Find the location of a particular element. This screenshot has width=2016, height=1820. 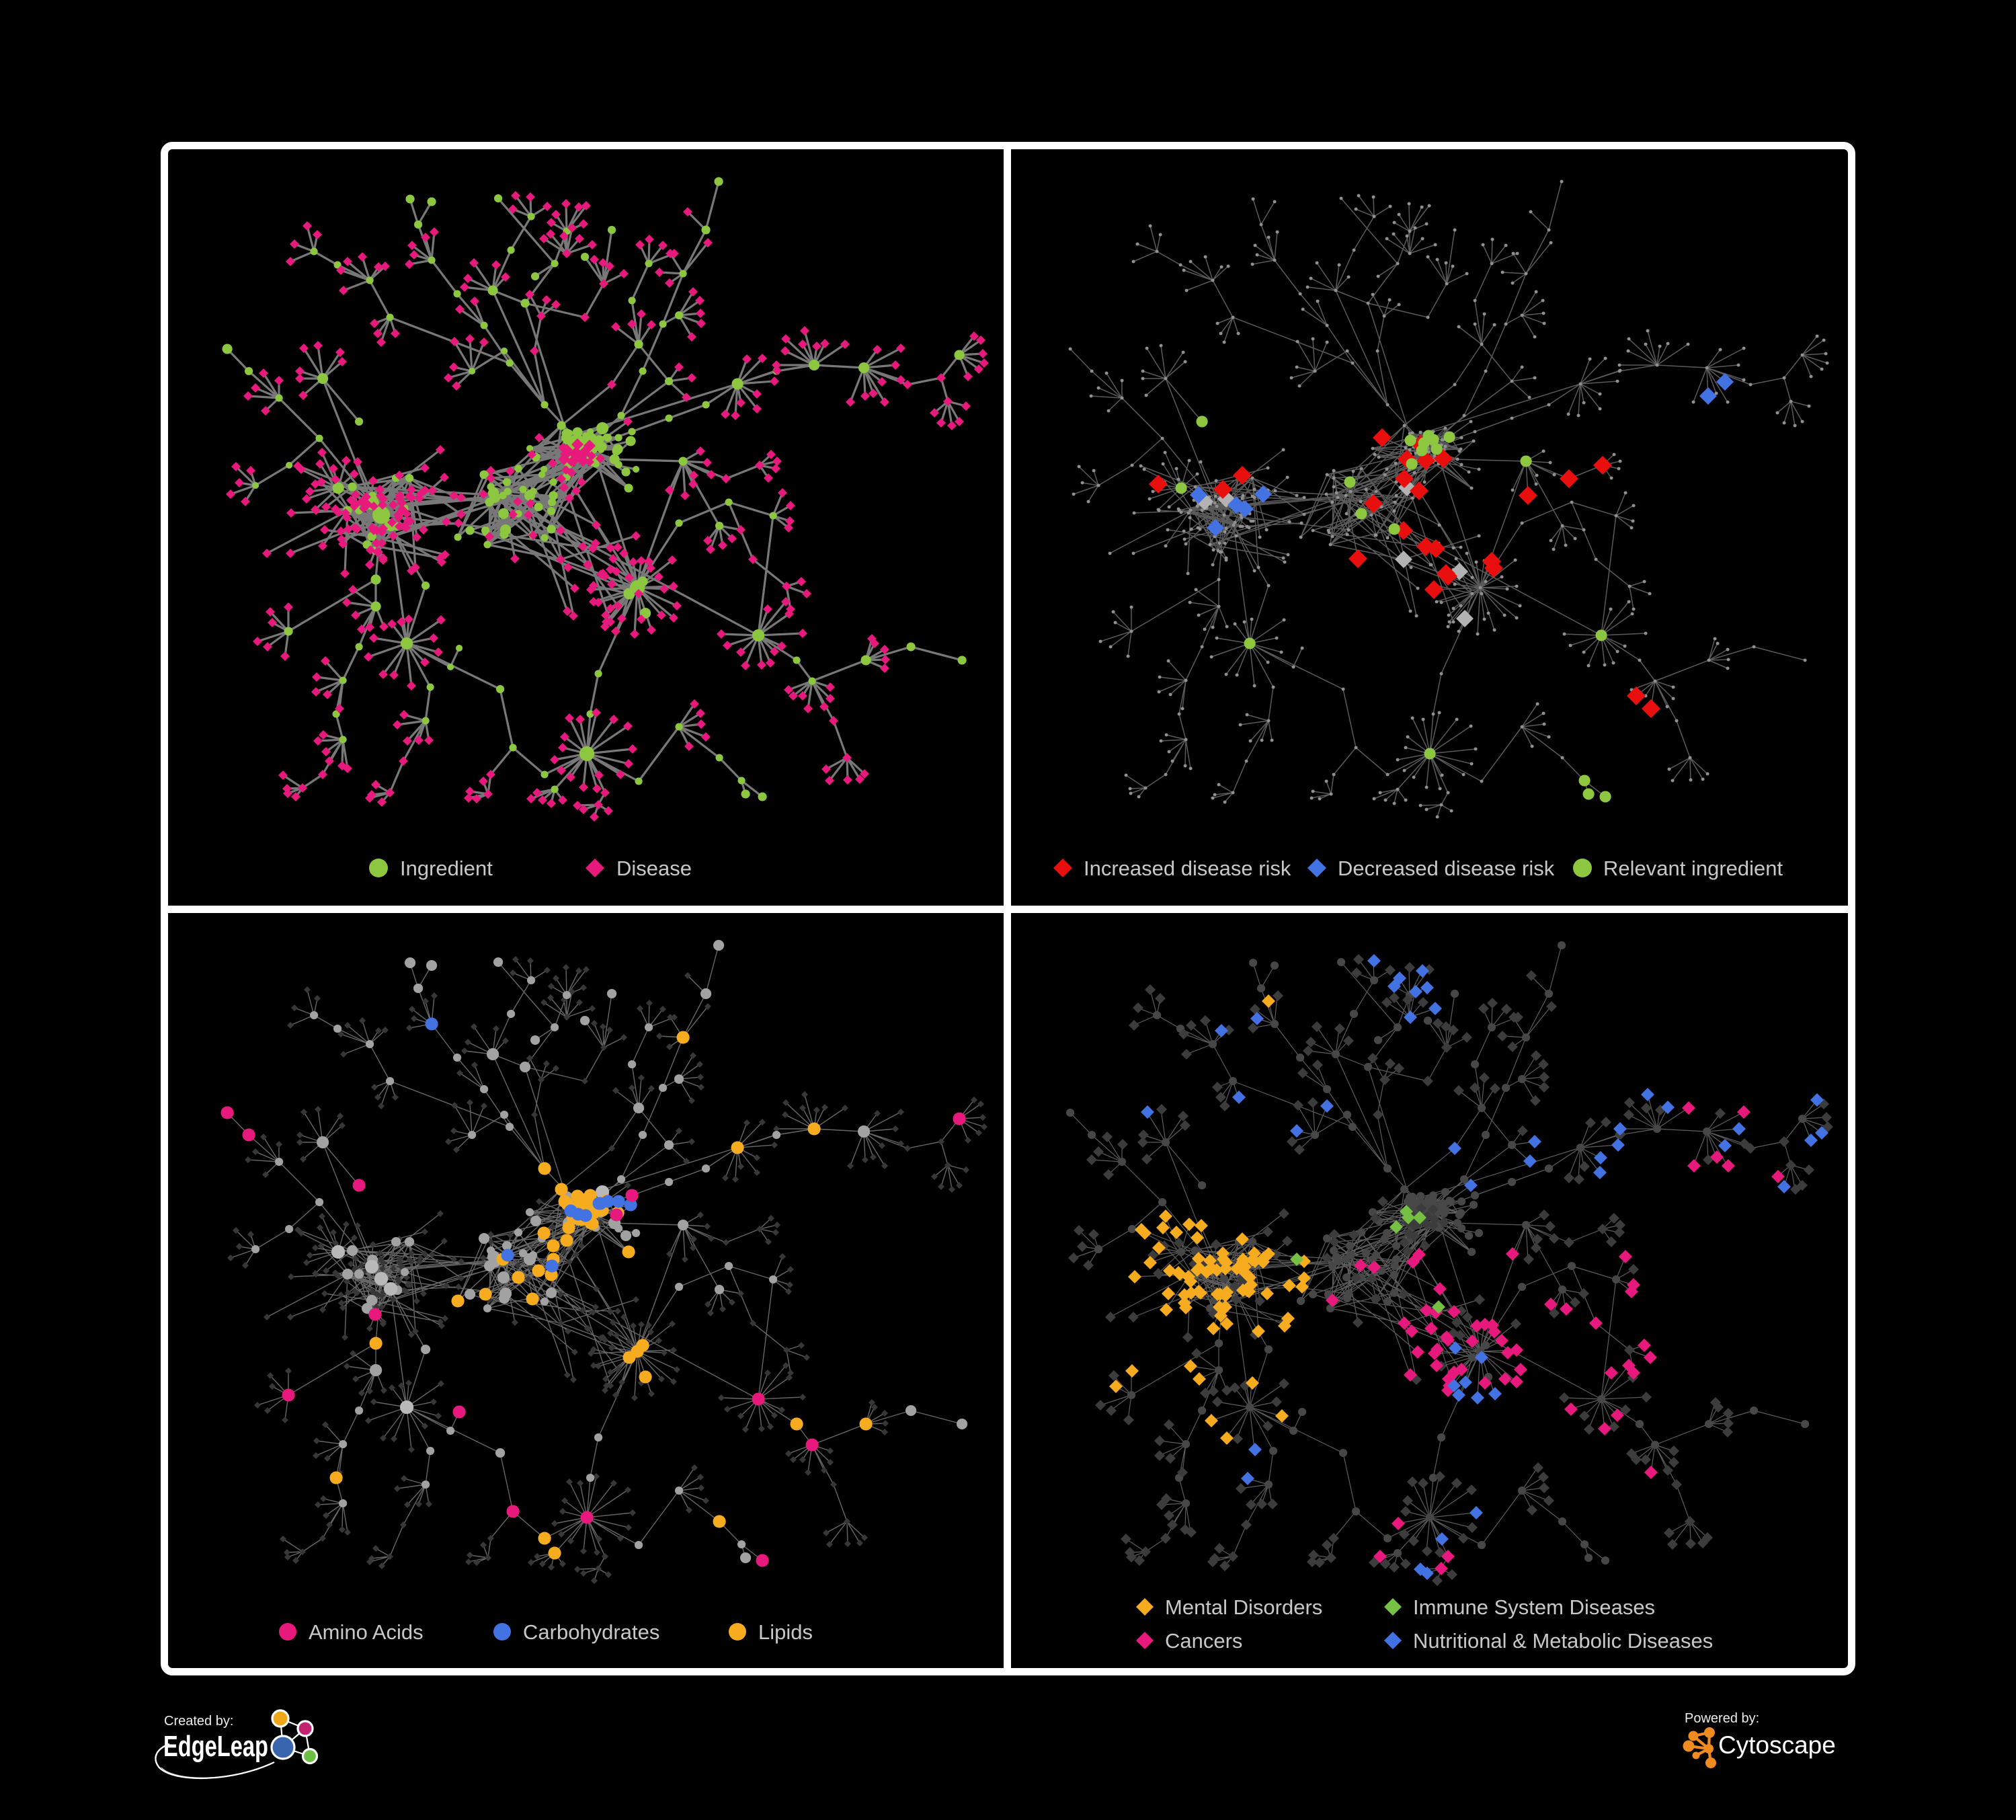

svg-text: Created by: is located at coordinates (198, 1721).